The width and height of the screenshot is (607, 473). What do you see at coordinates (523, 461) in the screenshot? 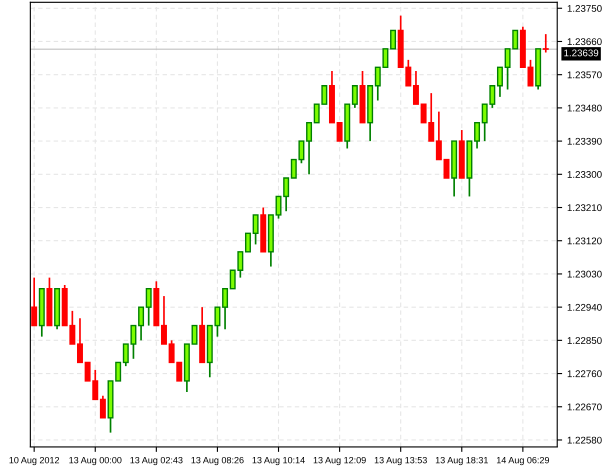
I see `x-tick-label: 14 Aug 06:29` at bounding box center [523, 461].